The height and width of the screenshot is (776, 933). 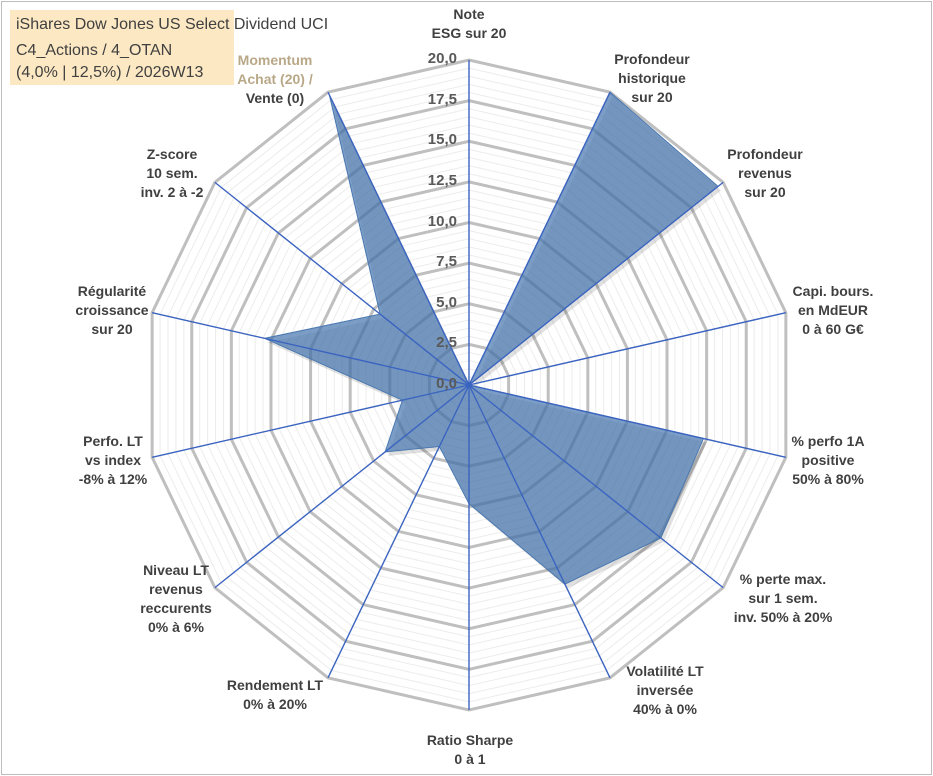 What do you see at coordinates (442, 58) in the screenshot?
I see `tick-label: 20,0` at bounding box center [442, 58].